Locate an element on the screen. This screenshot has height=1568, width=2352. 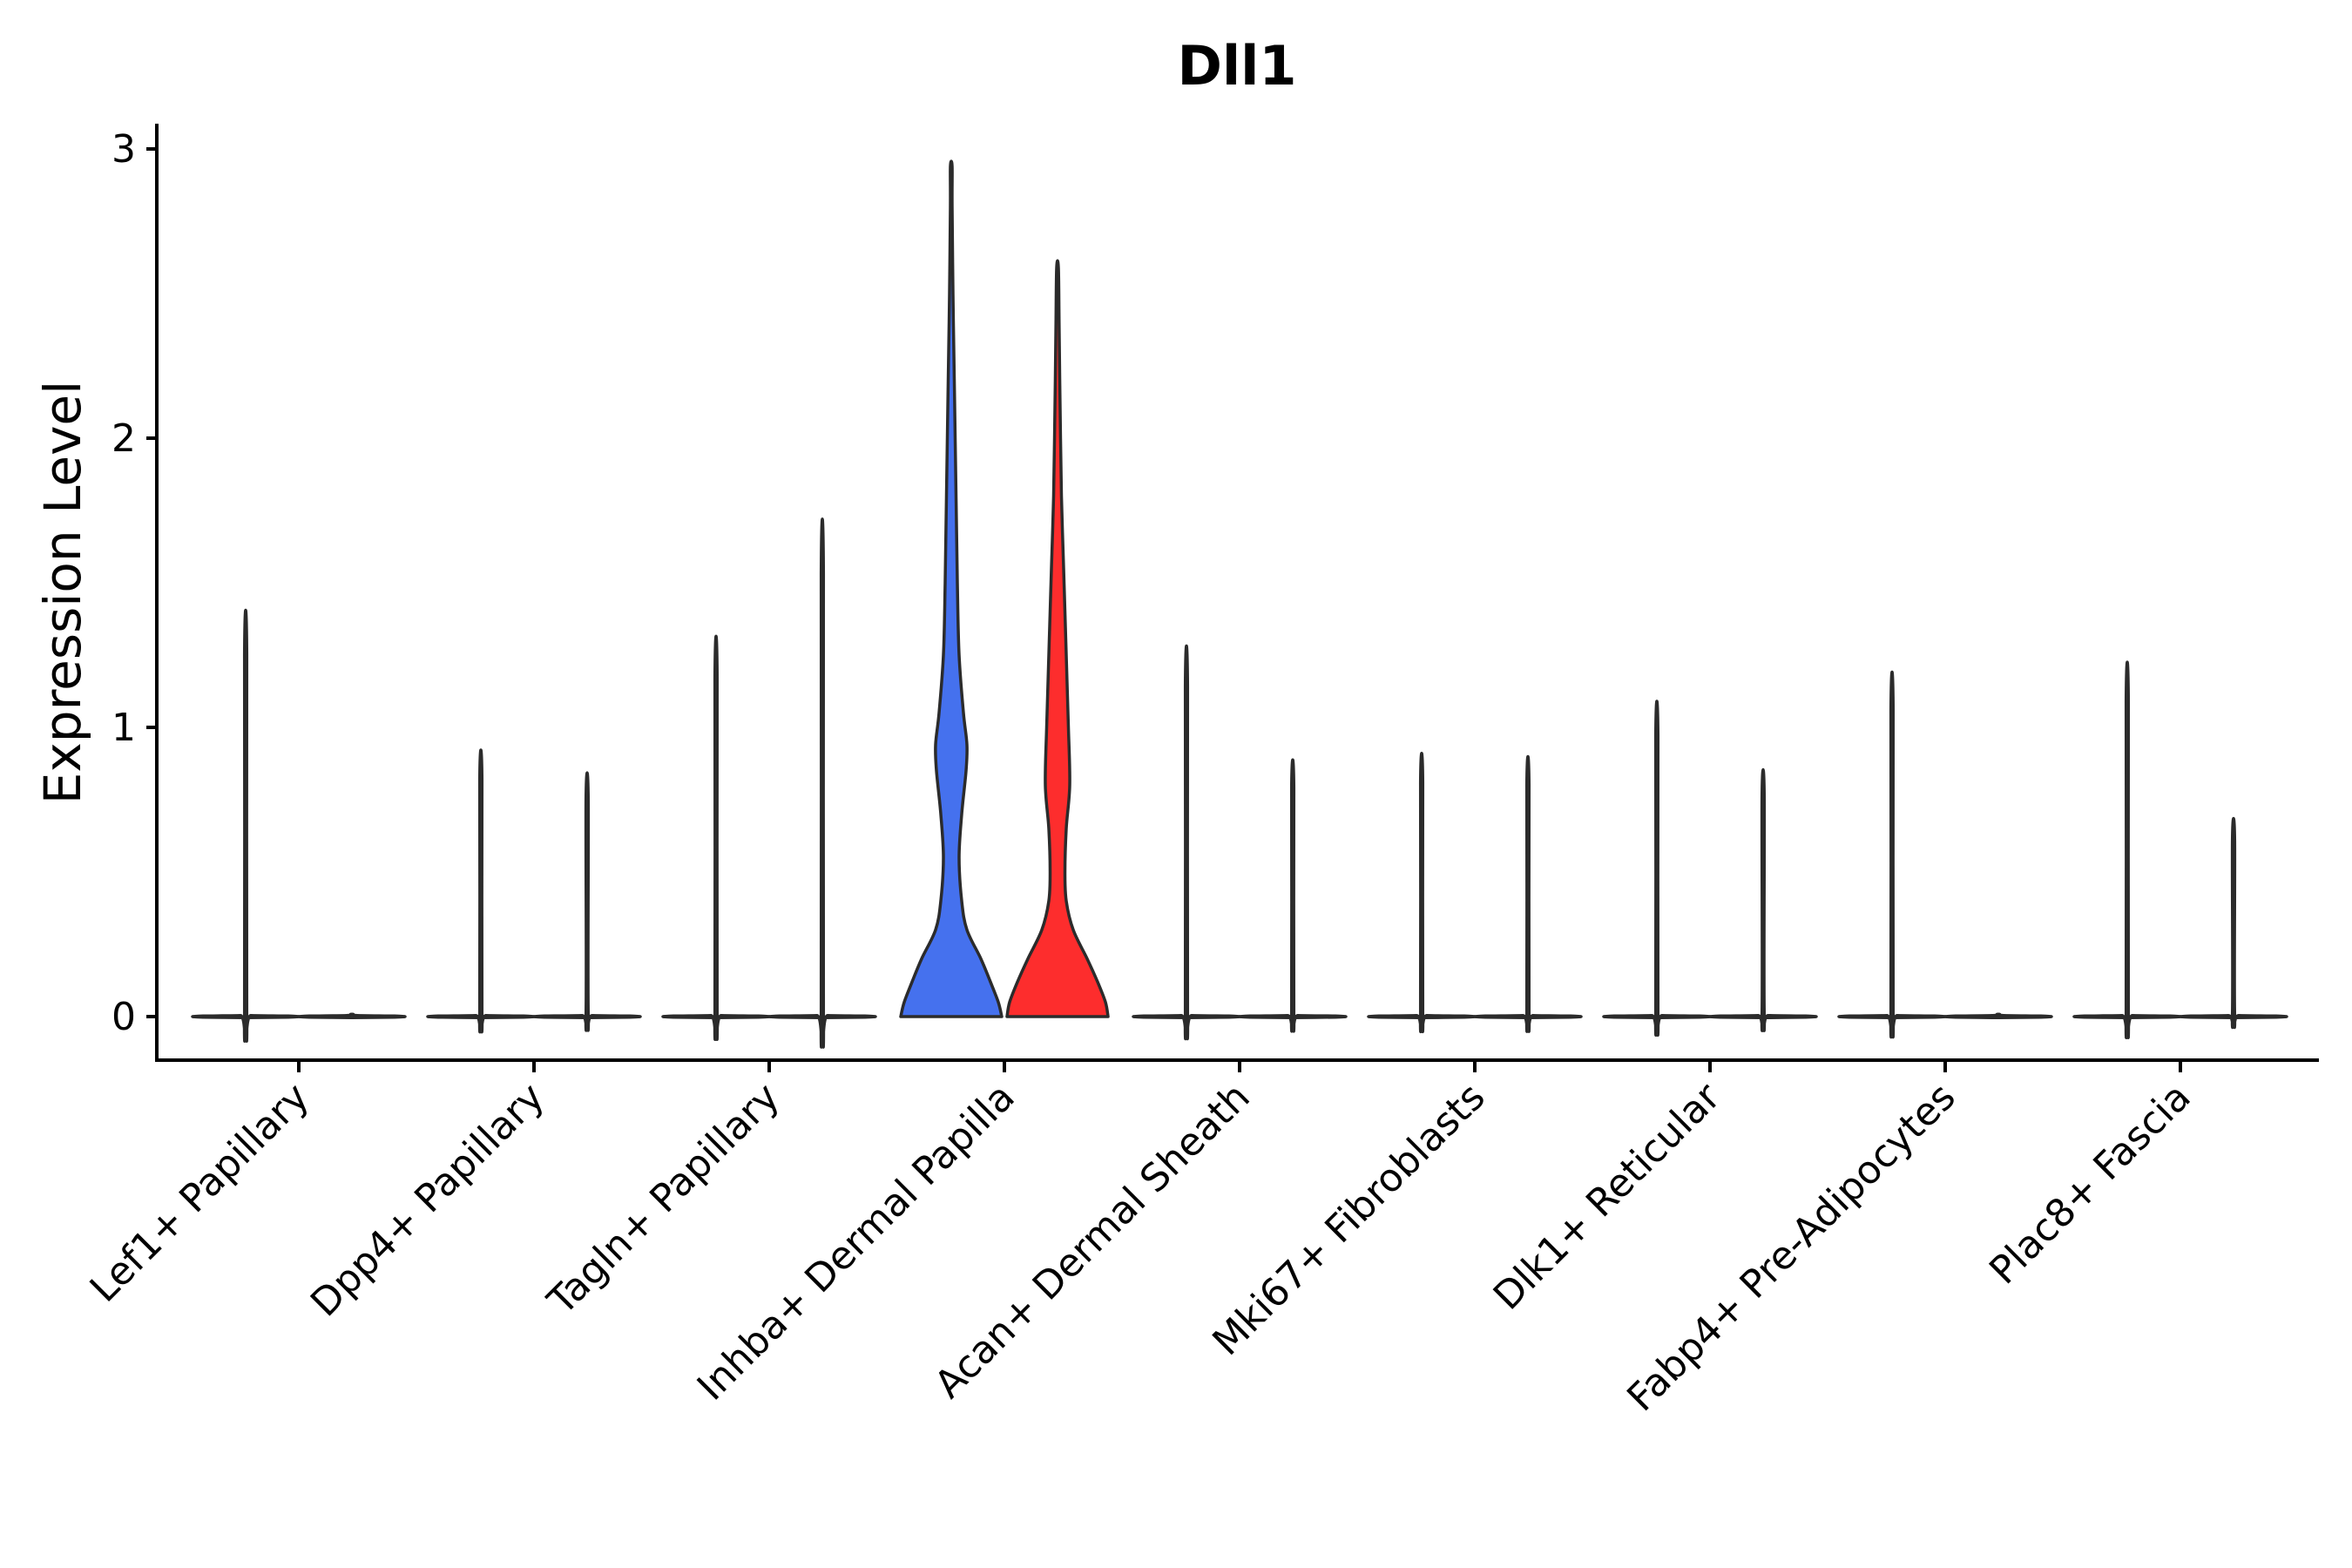
chart-title: Dll1 is located at coordinates (1236, 66).